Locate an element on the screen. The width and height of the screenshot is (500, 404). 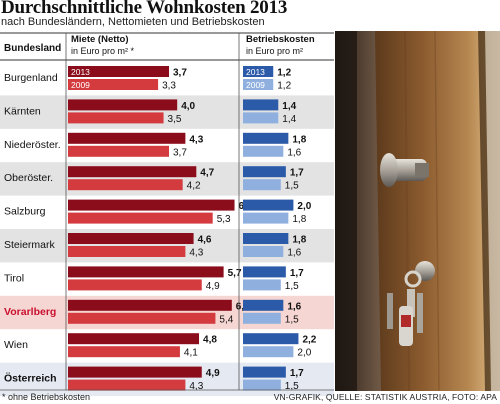
panel-unit-betriebskosten: in Euro pro m² is located at coordinates (274, 51).